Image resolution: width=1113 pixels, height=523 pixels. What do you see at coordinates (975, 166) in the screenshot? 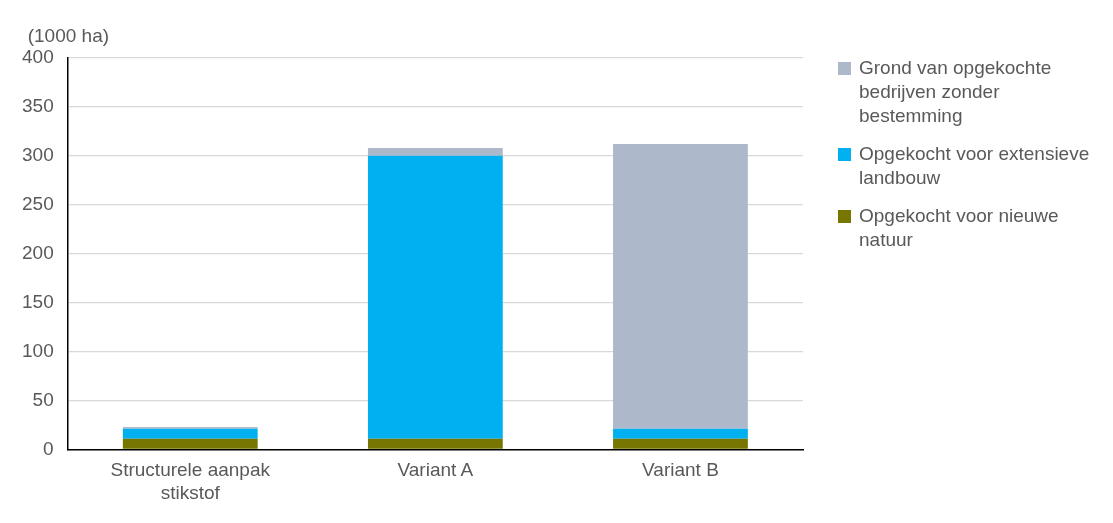
I see `legend-label: Opgekocht voor extensieve landbouw` at bounding box center [975, 166].